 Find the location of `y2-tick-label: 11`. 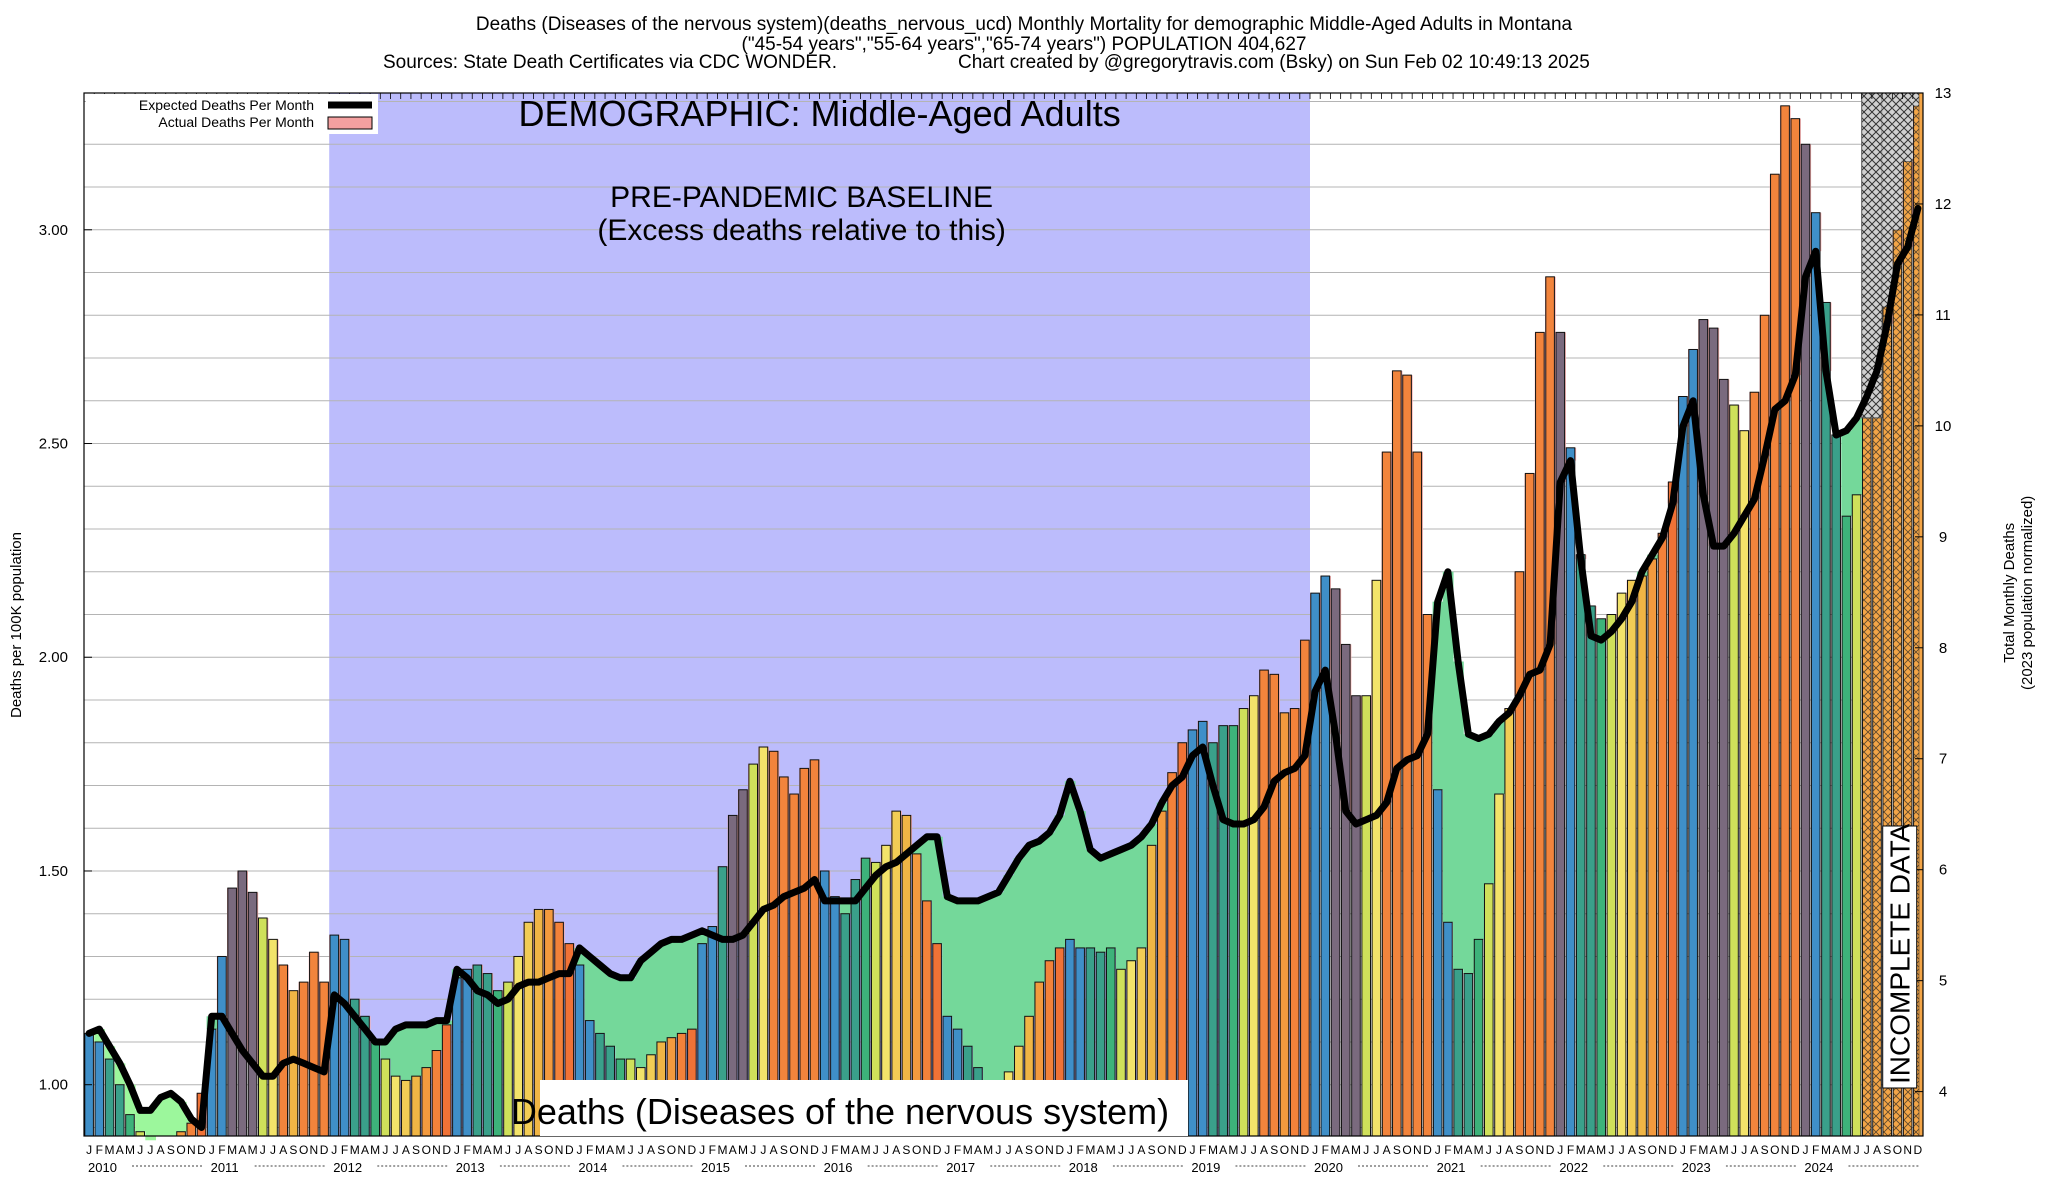

y2-tick-label: 11 is located at coordinates (1943, 315).